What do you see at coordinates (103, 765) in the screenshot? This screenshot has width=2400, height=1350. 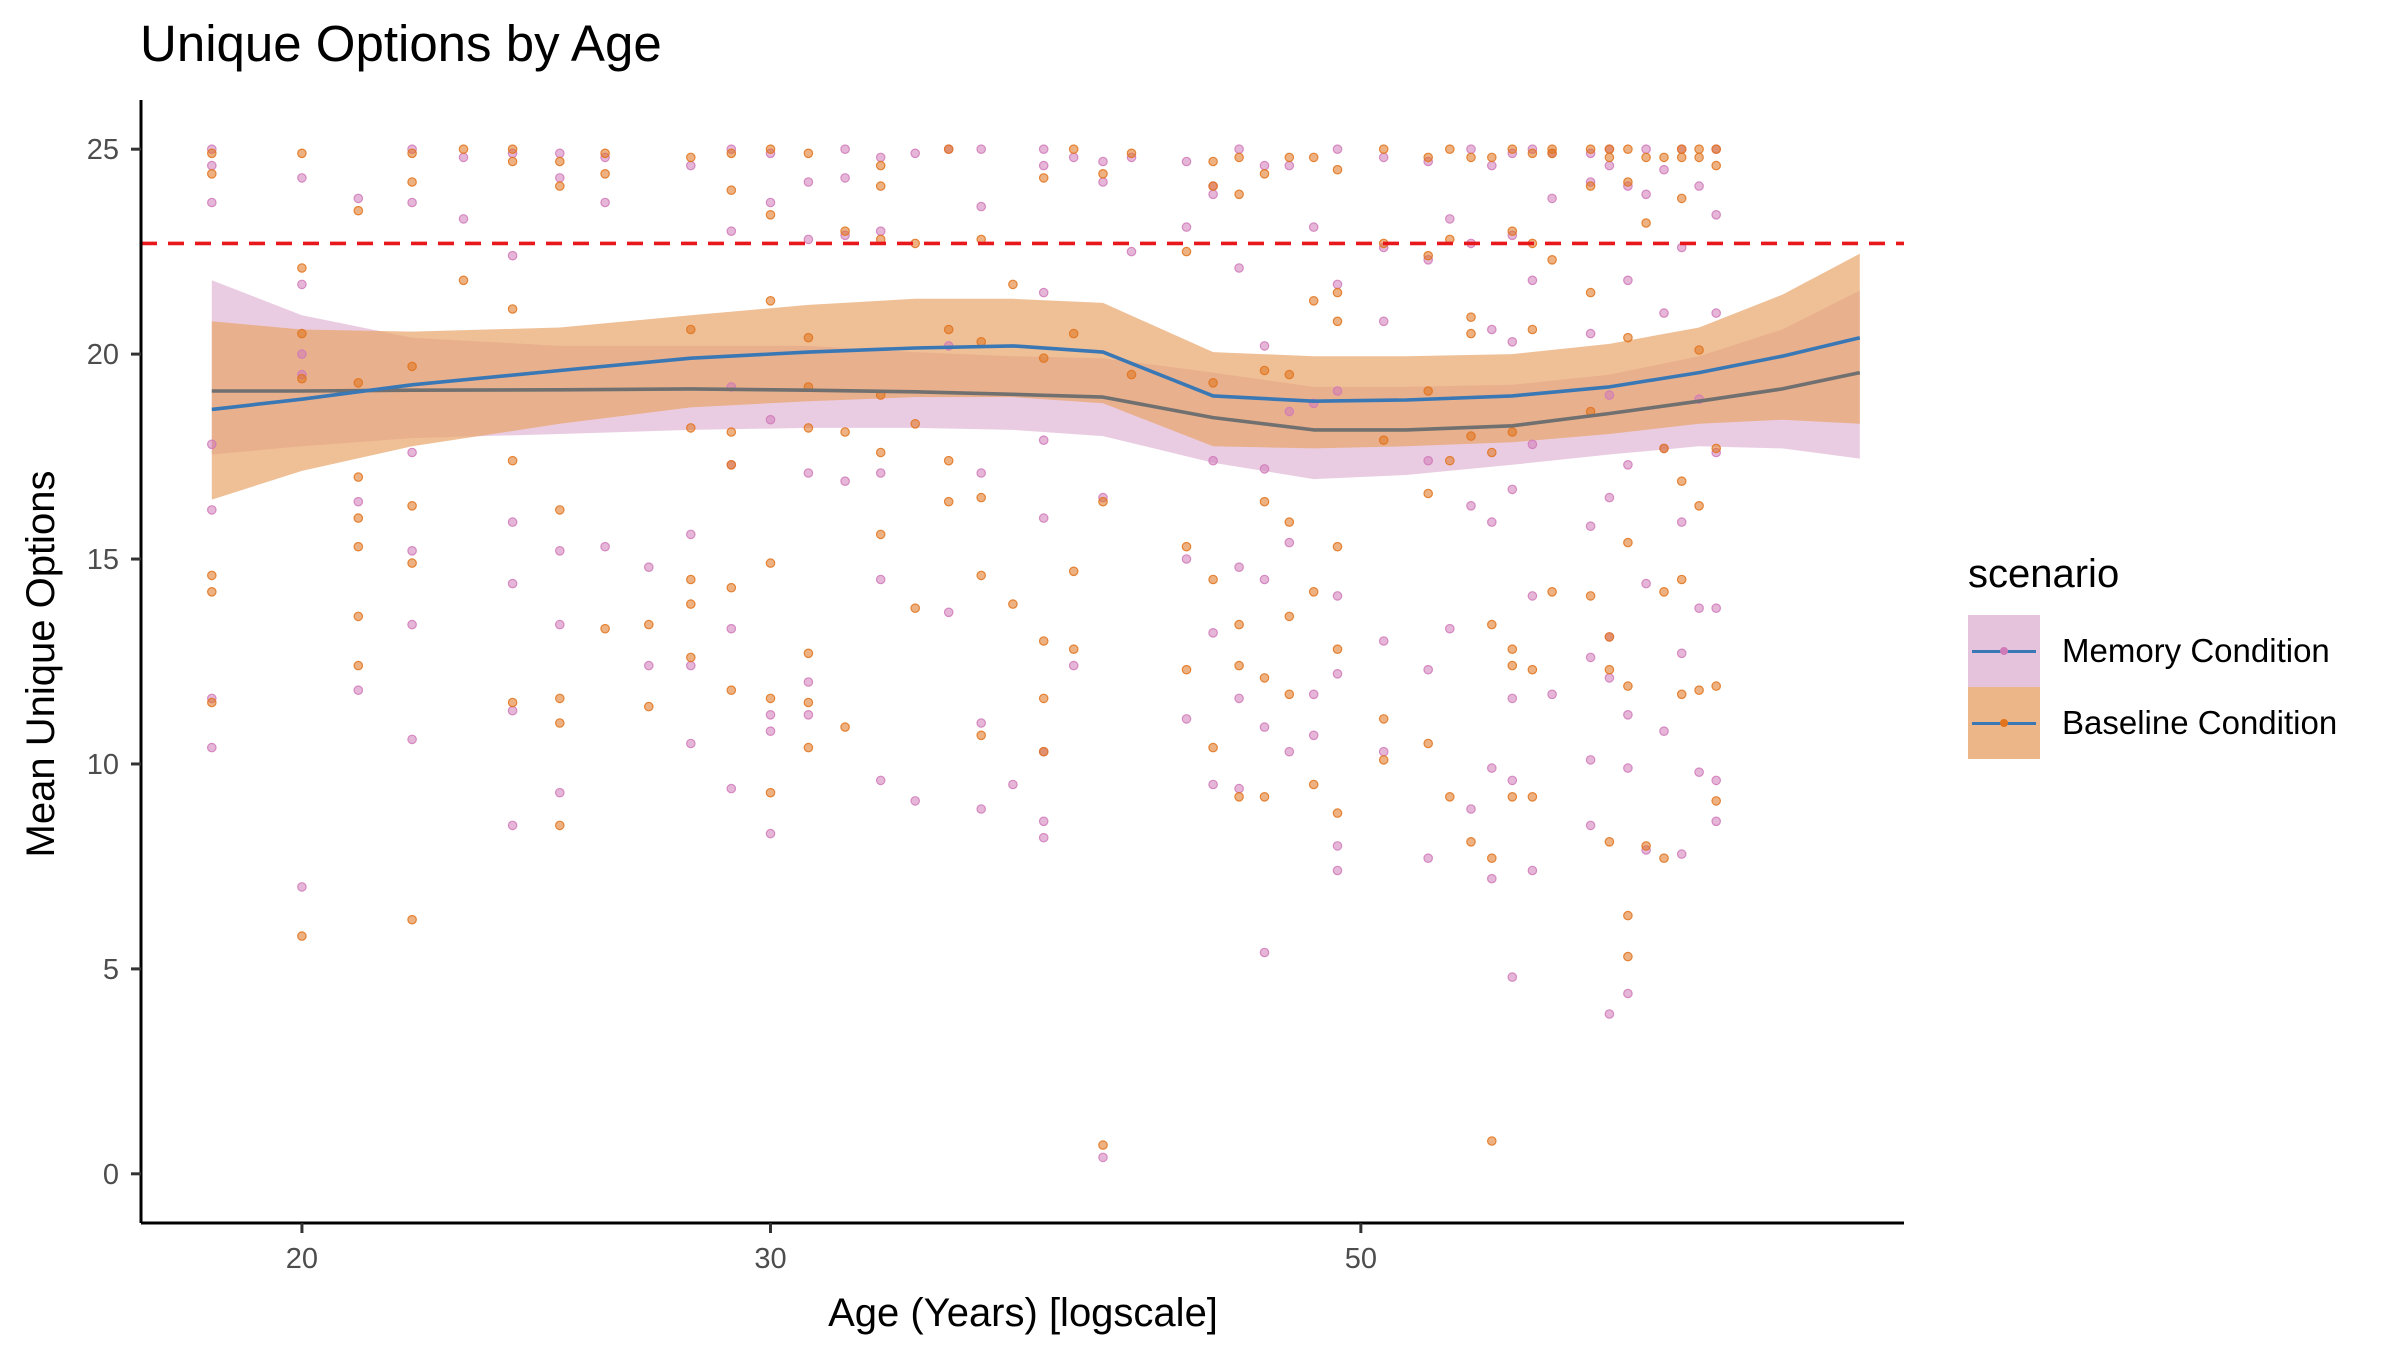 I see `y-tick-label: 10` at bounding box center [103, 765].